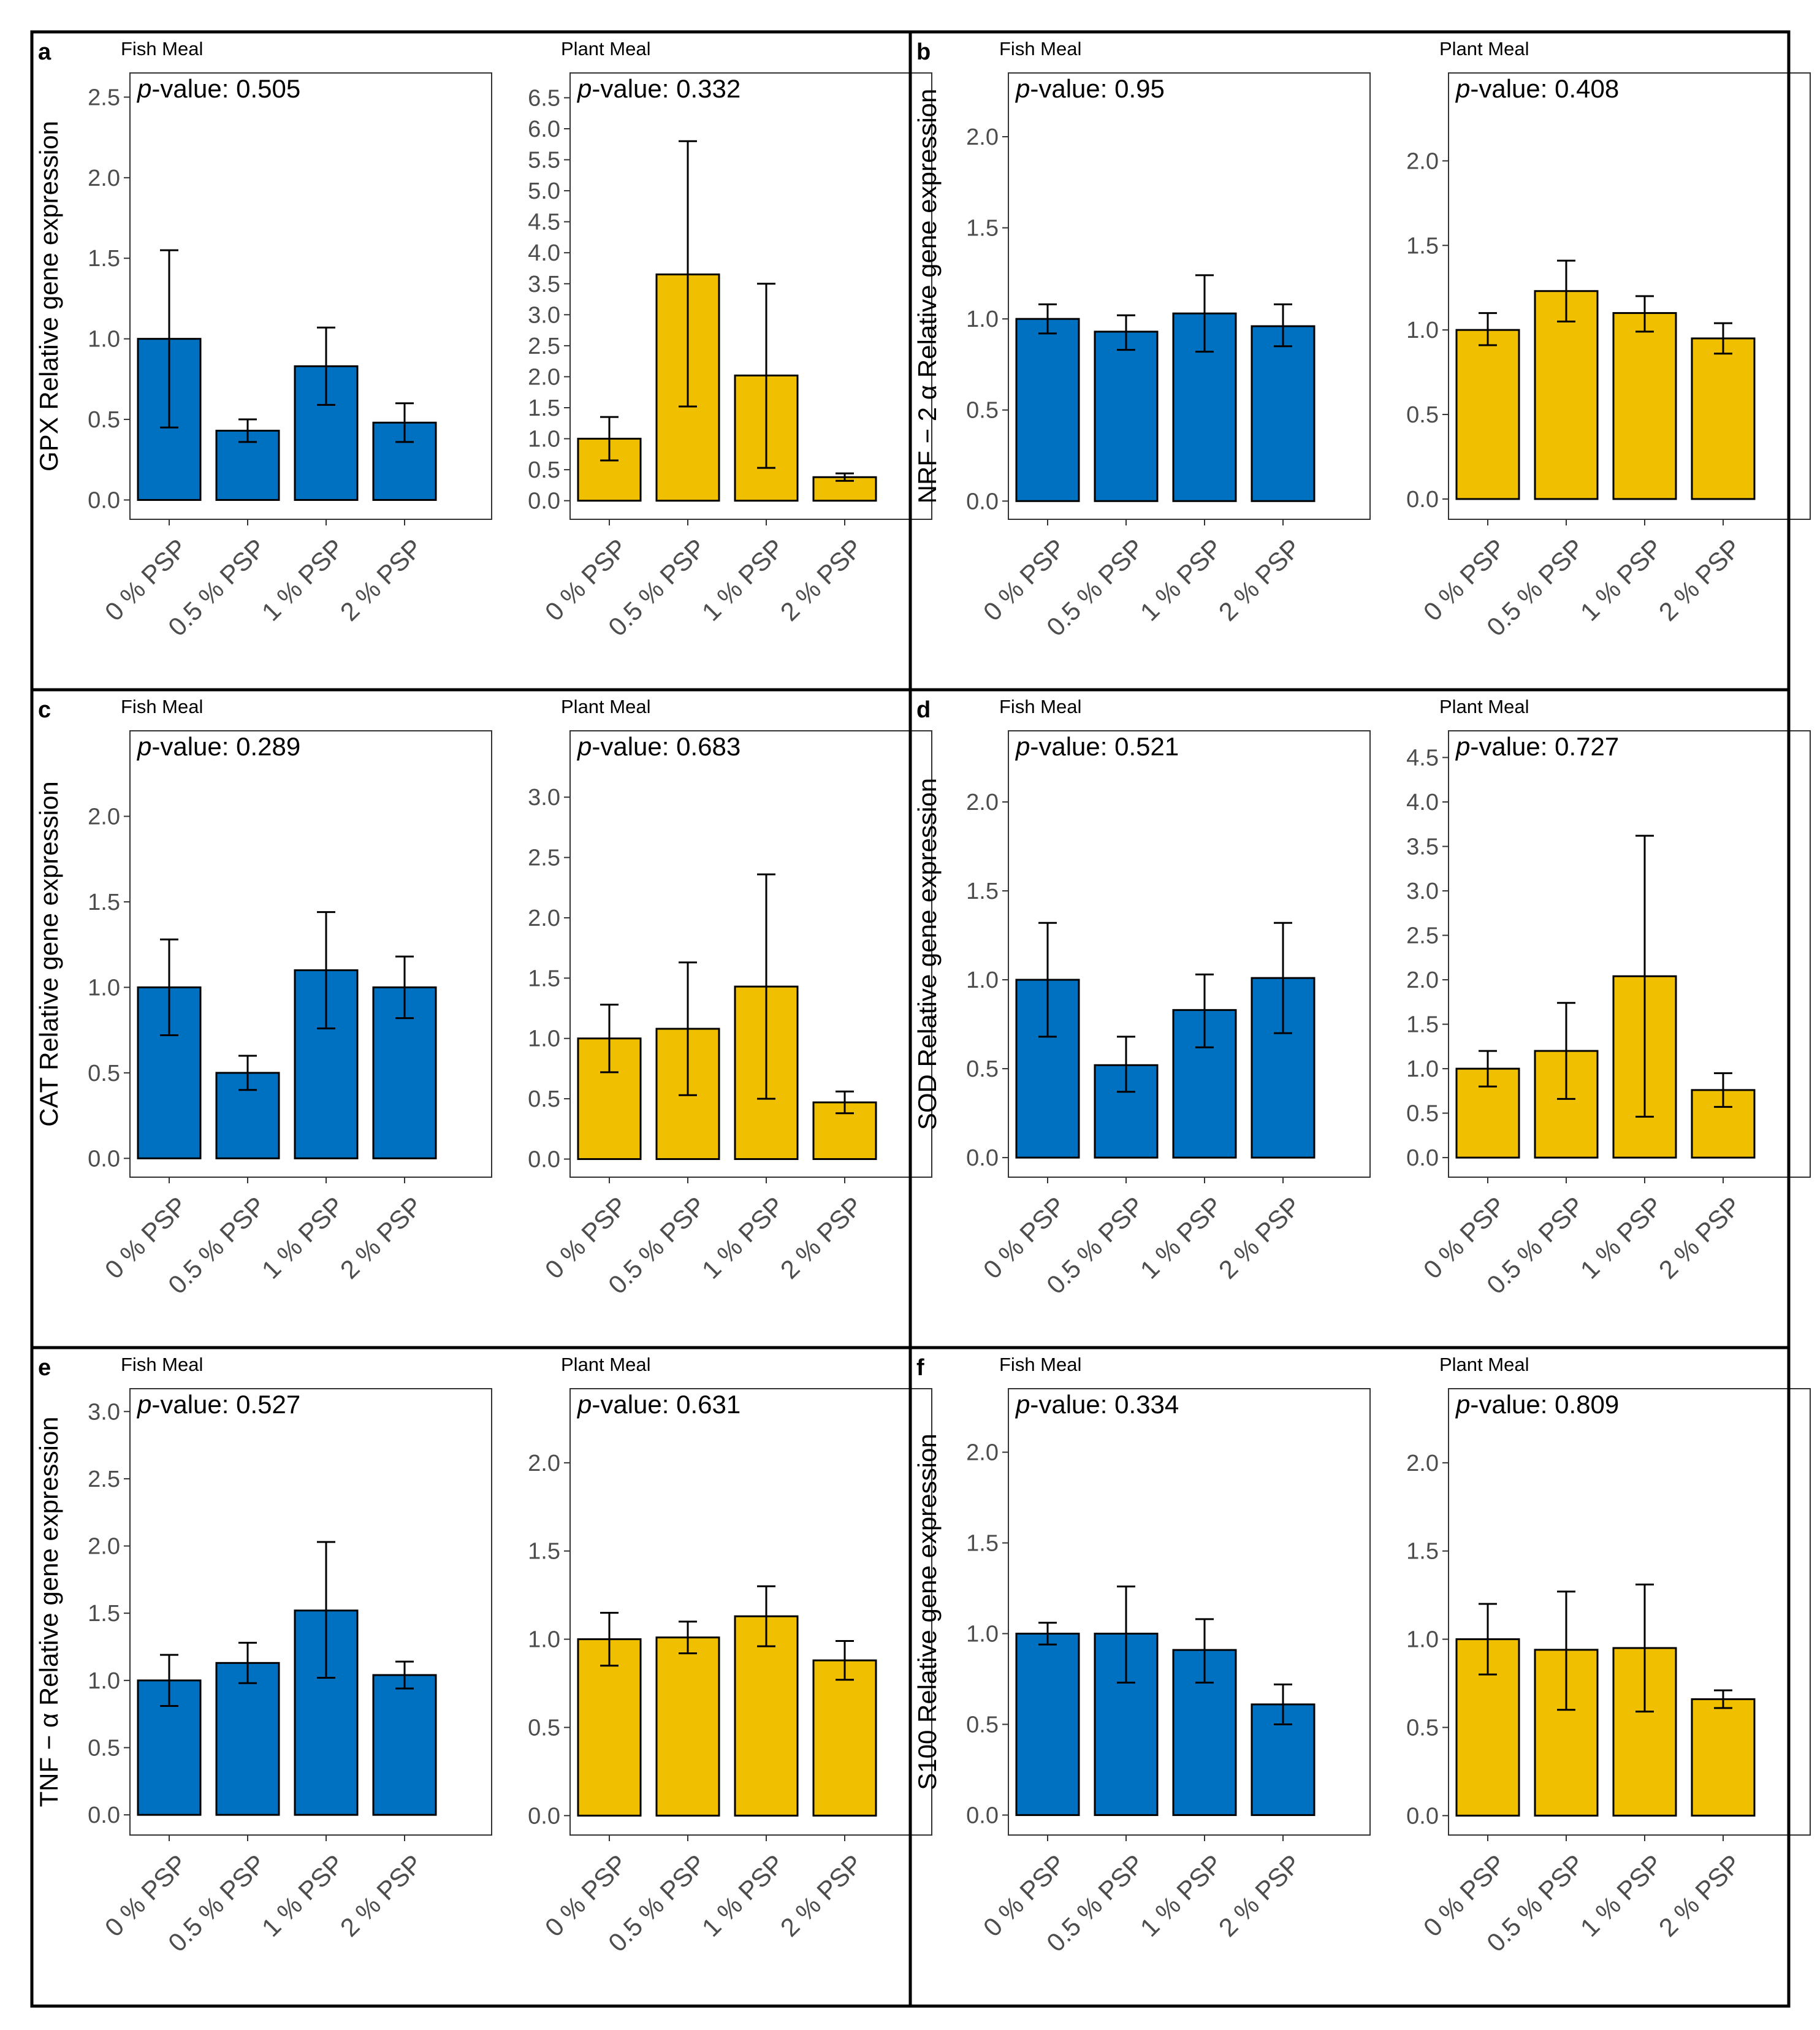 Image resolution: width=1820 pixels, height=2030 pixels. Describe the element at coordinates (44, 52) in the screenshot. I see `panel-letter: a` at that location.